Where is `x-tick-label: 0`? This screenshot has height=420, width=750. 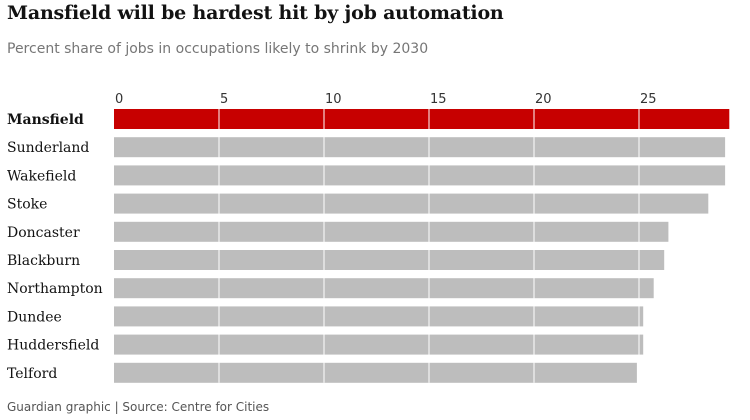
x-tick-label: 0 is located at coordinates (119, 99).